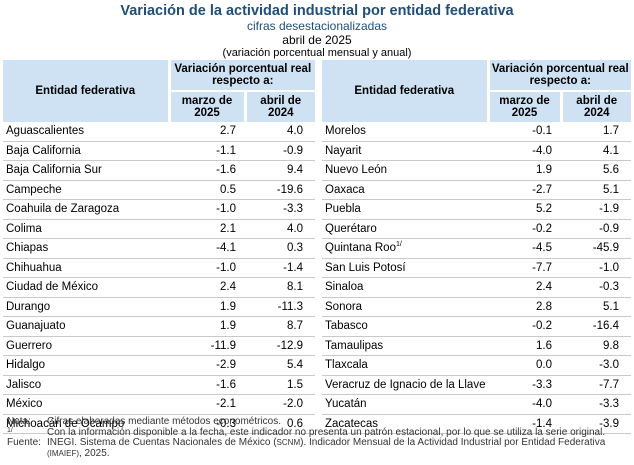  I want to click on table-row: Aguascalientes 2.7 4.0, so click(159, 132).